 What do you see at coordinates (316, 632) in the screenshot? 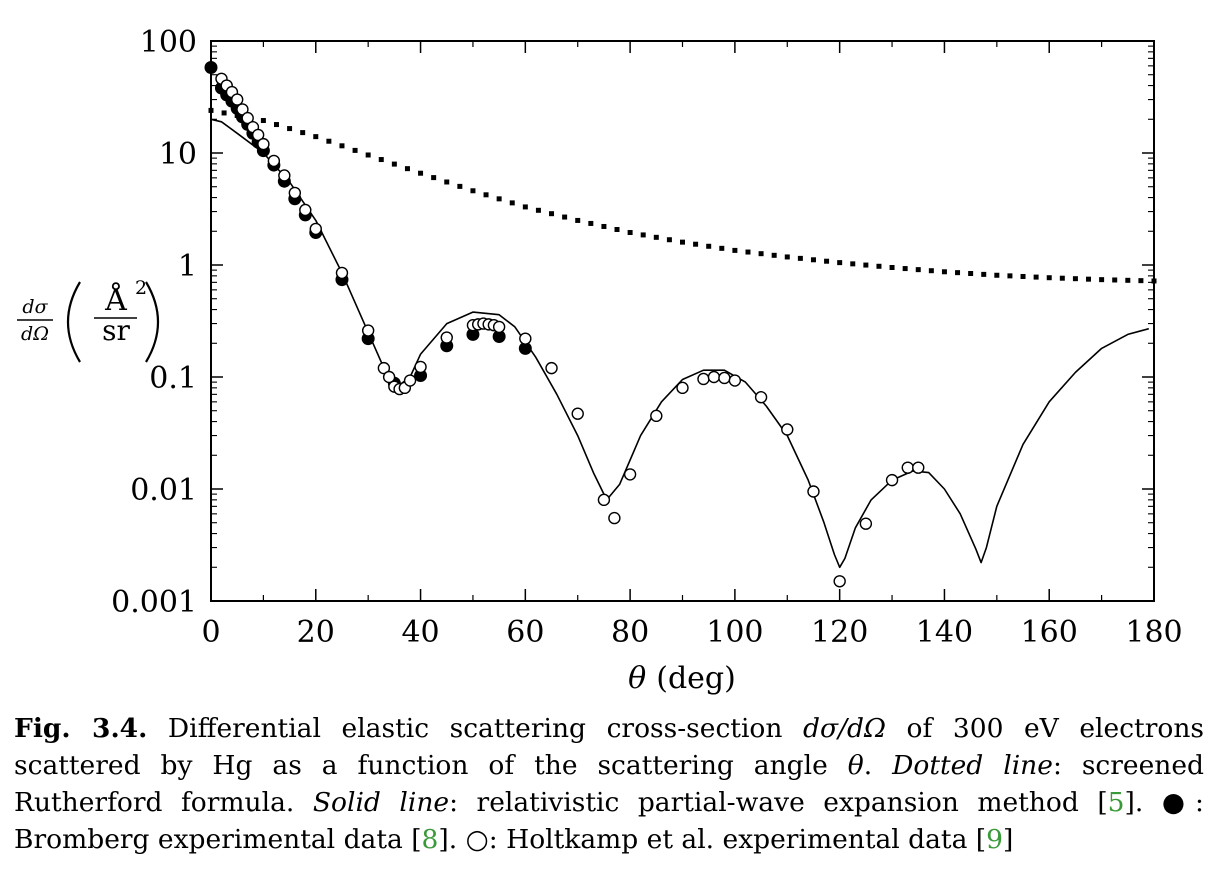
I see `x-tick-label: 20` at bounding box center [316, 632].